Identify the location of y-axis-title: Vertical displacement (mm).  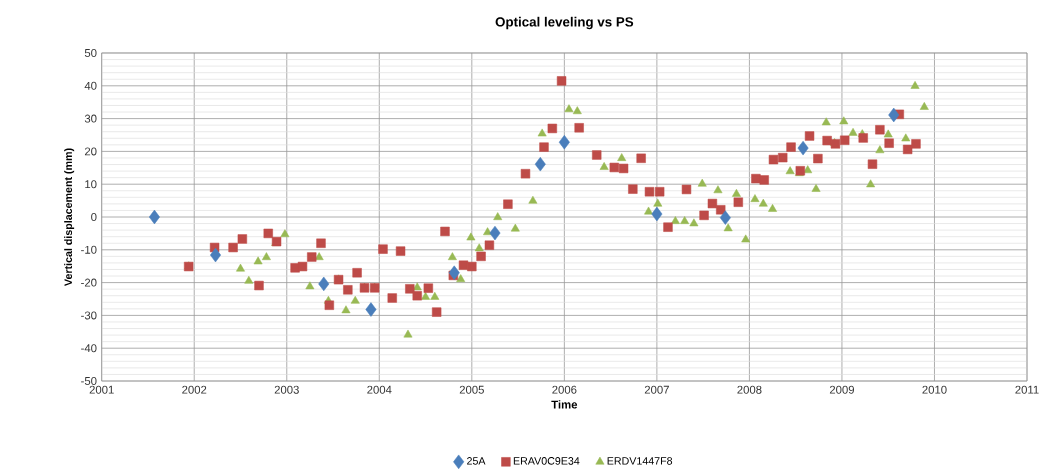
(69, 217).